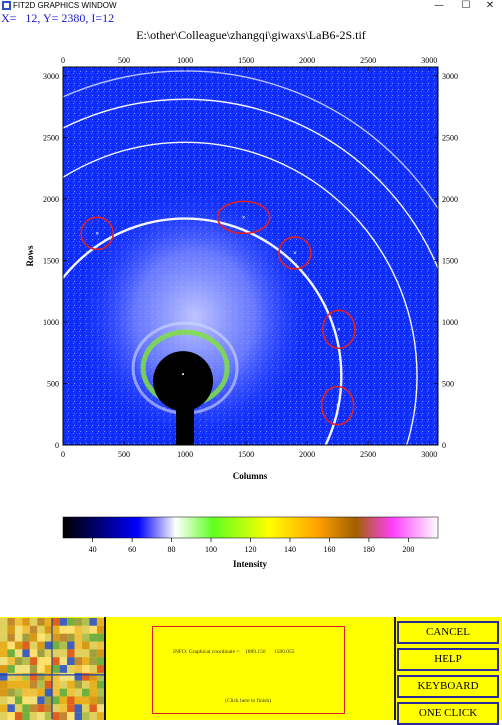 The height and width of the screenshot is (725, 502). What do you see at coordinates (448, 632) in the screenshot?
I see `cancel-button: CANCEL` at bounding box center [448, 632].